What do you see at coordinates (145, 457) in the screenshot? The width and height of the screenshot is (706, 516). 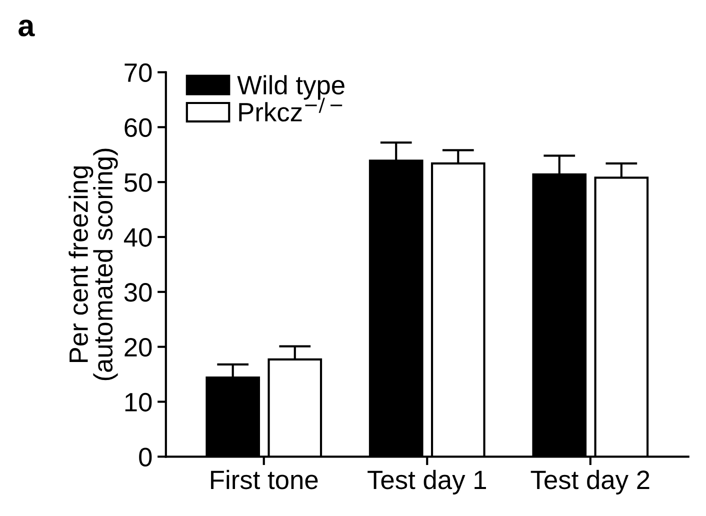 I see `y-tick-label: 0` at bounding box center [145, 457].